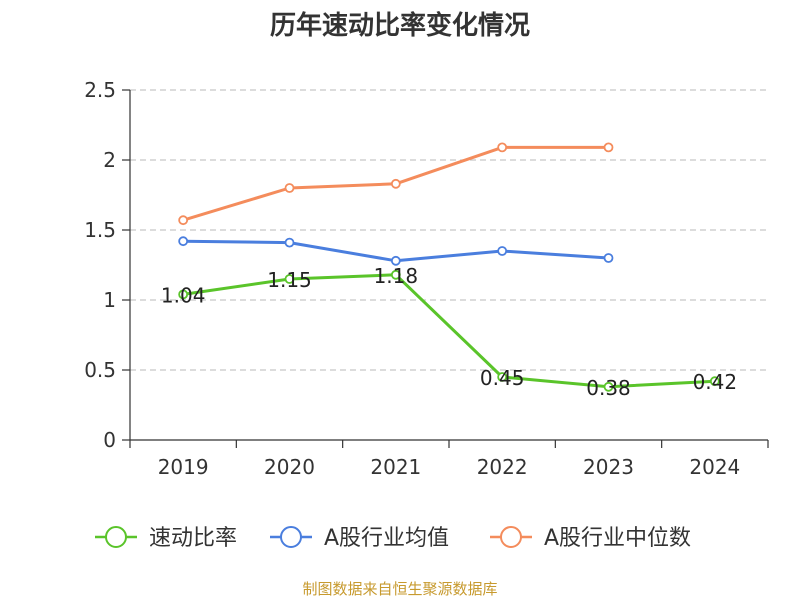 This screenshot has height=600, width=800. What do you see at coordinates (193, 538) in the screenshot?
I see `legend-label: 速动比率` at bounding box center [193, 538].